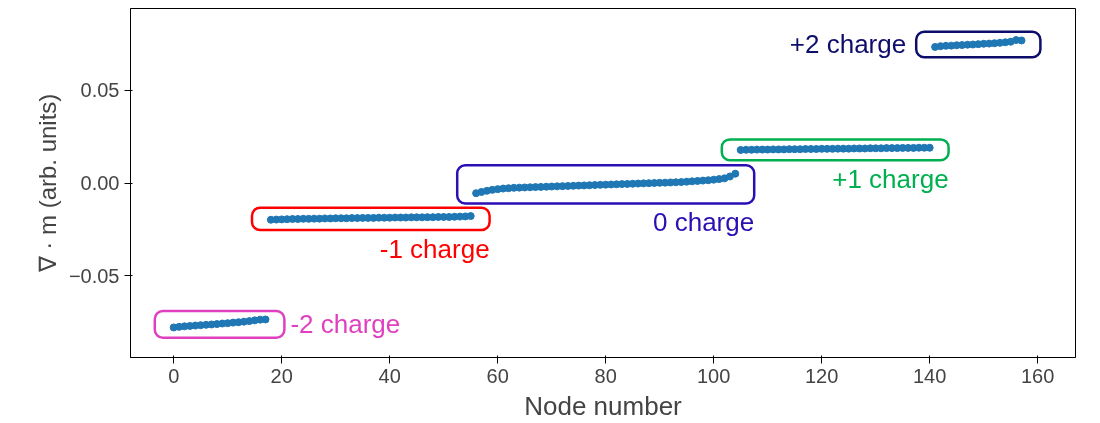 This screenshot has width=1100, height=423. Describe the element at coordinates (605, 375) in the screenshot. I see `x-tick-label: 80` at that location.